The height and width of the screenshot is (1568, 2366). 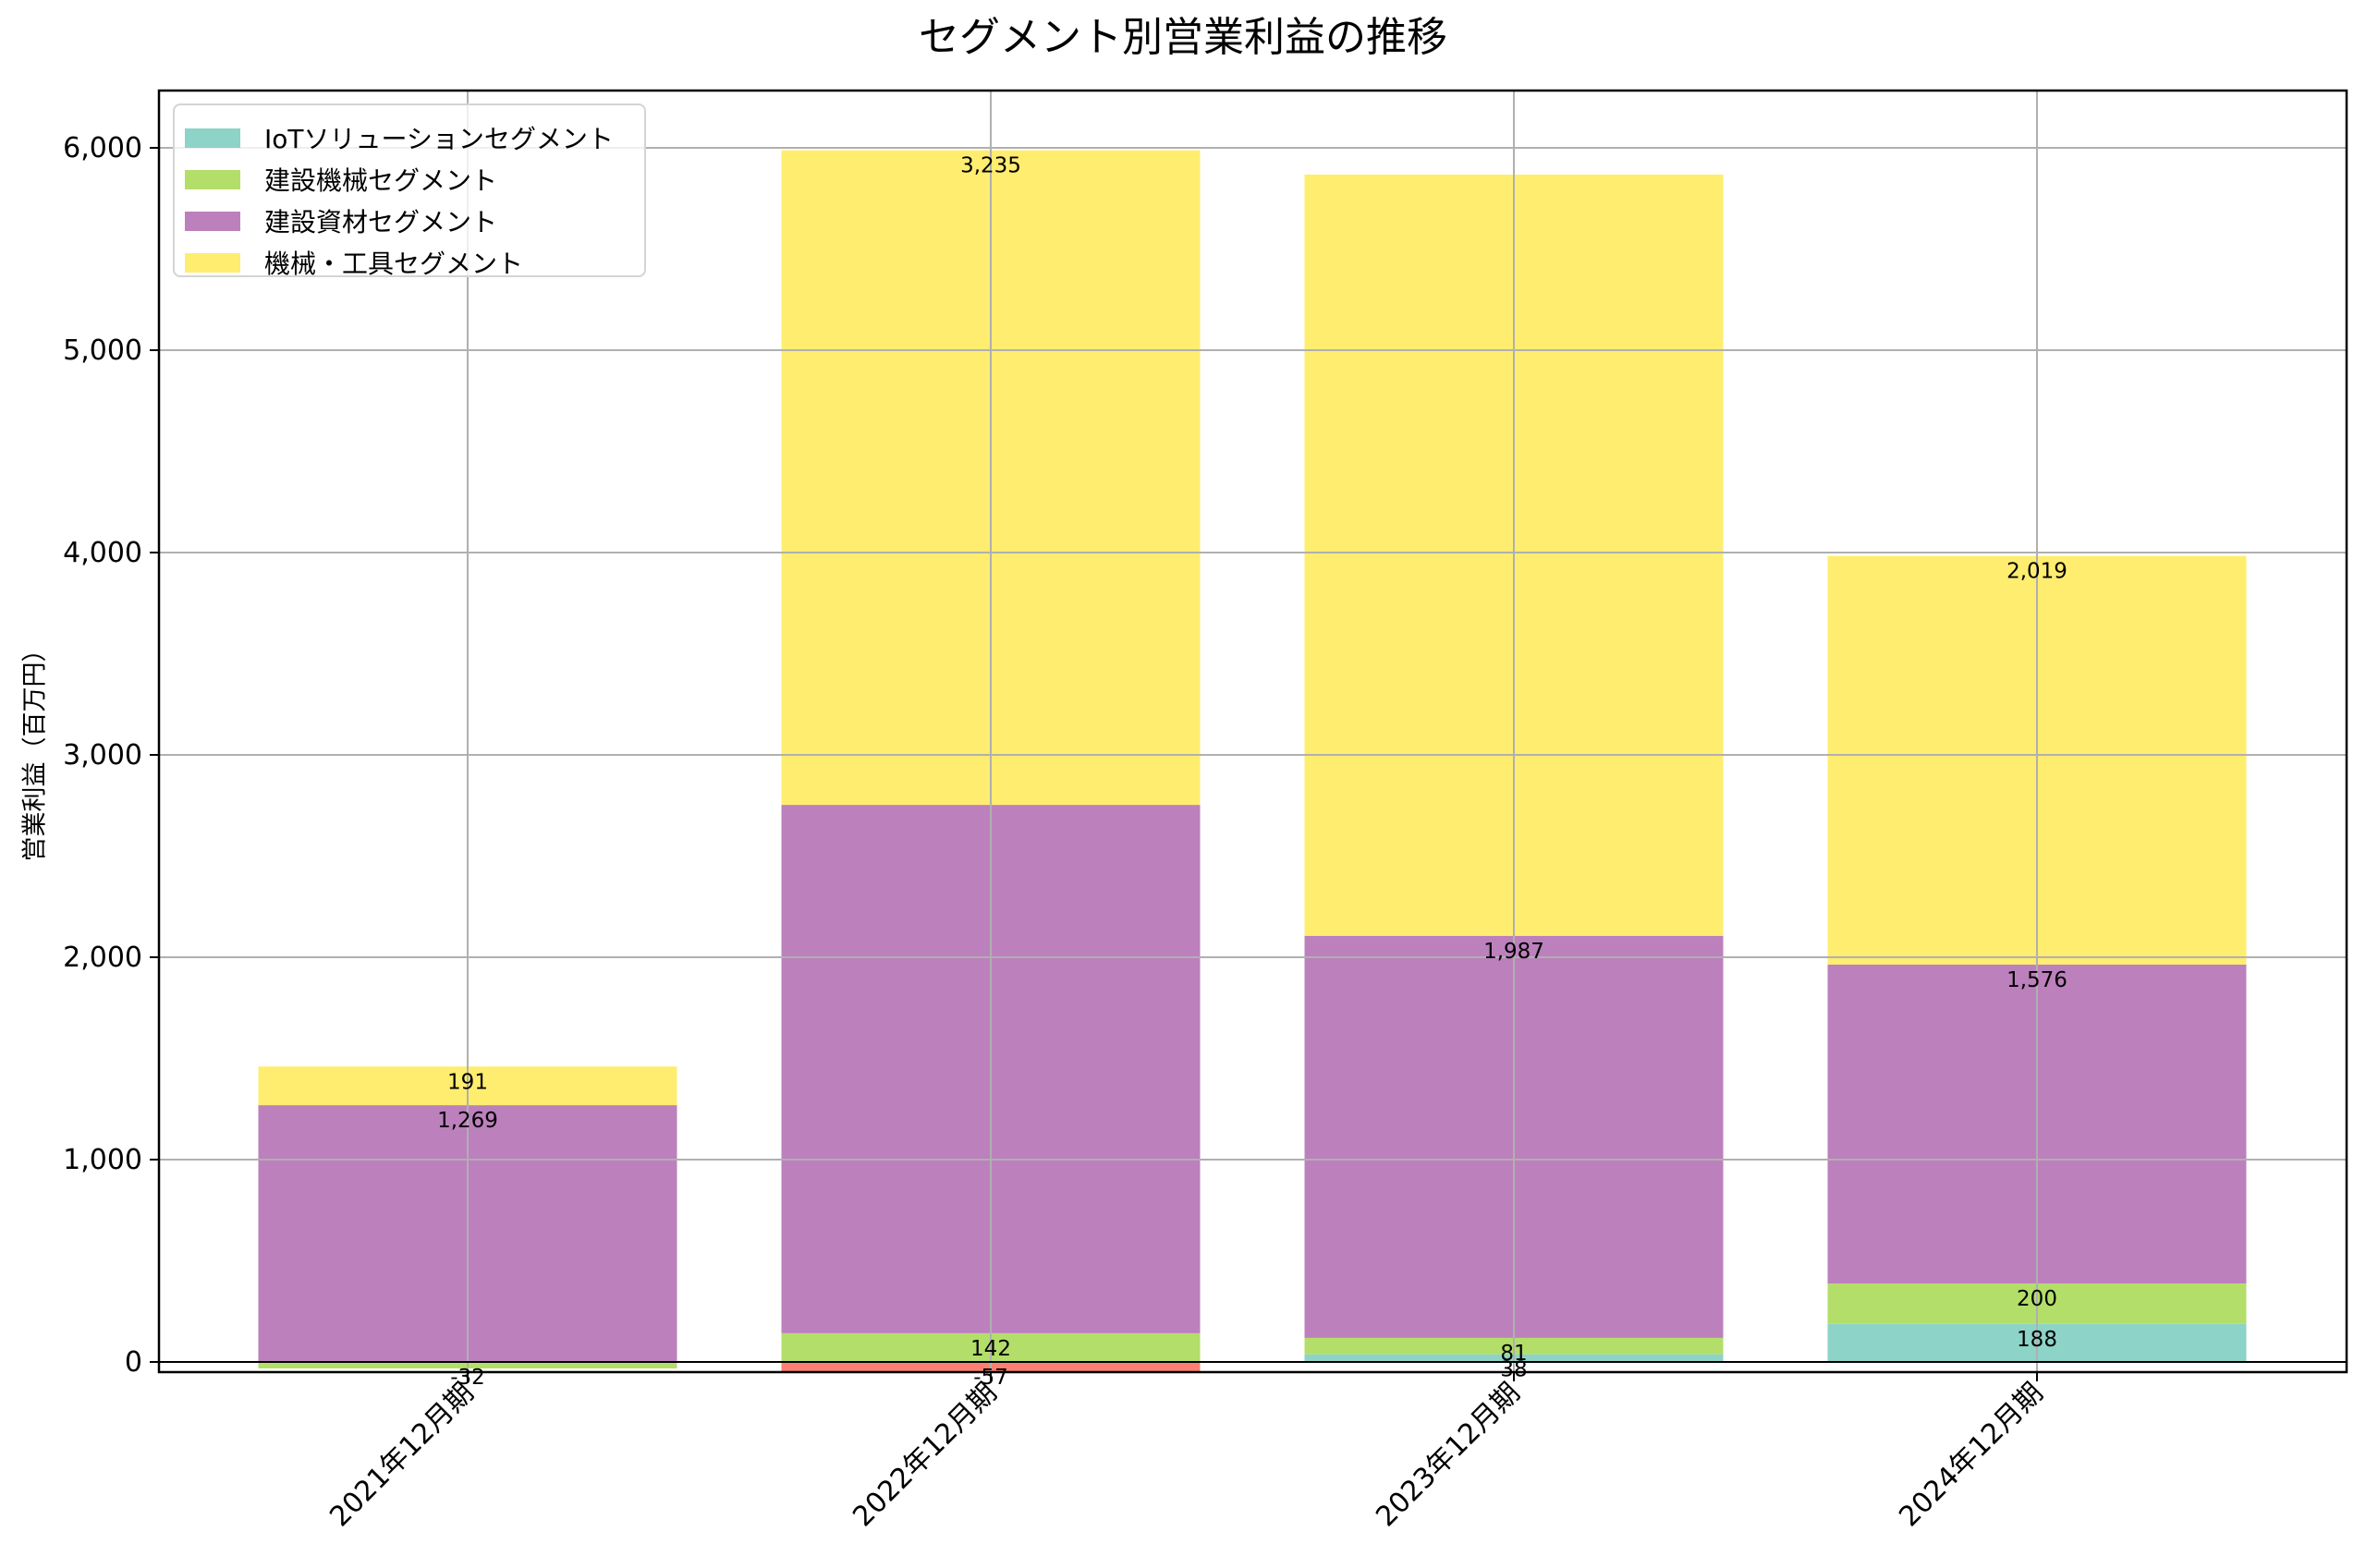 What do you see at coordinates (213, 262) in the screenshot?
I see `legend-swatch-machinery-tools` at bounding box center [213, 262].